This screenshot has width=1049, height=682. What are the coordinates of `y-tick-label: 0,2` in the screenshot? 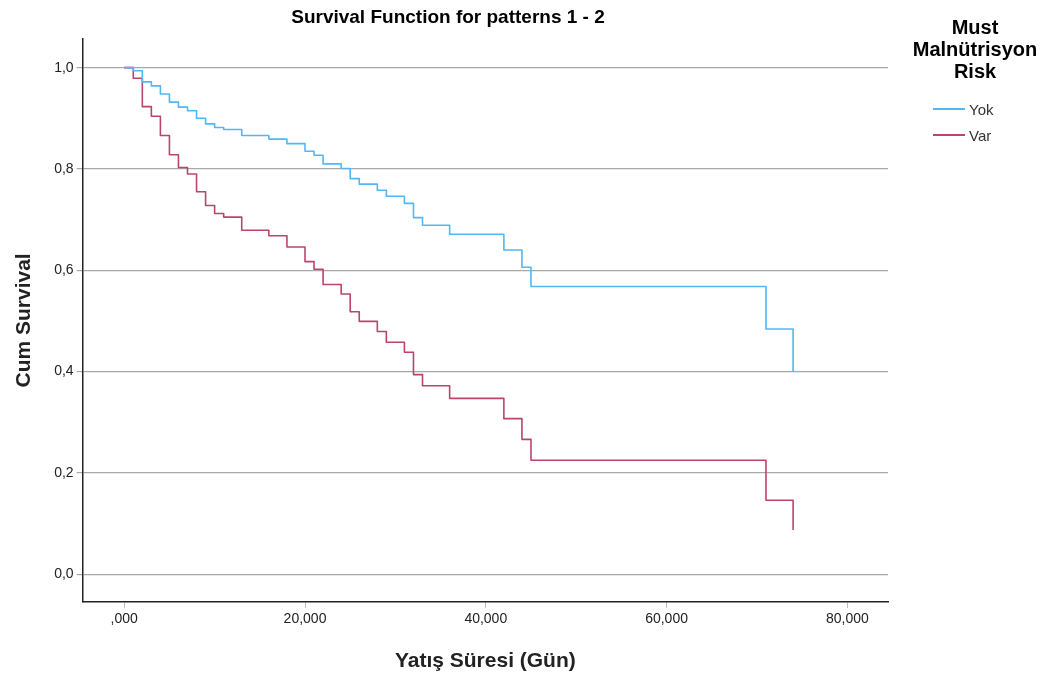 It's located at (64, 471).